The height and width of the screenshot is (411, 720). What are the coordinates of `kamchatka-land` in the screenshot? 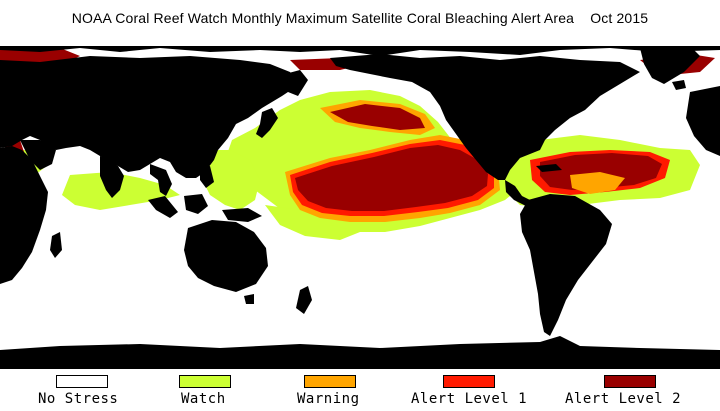 It's located at (296, 83).